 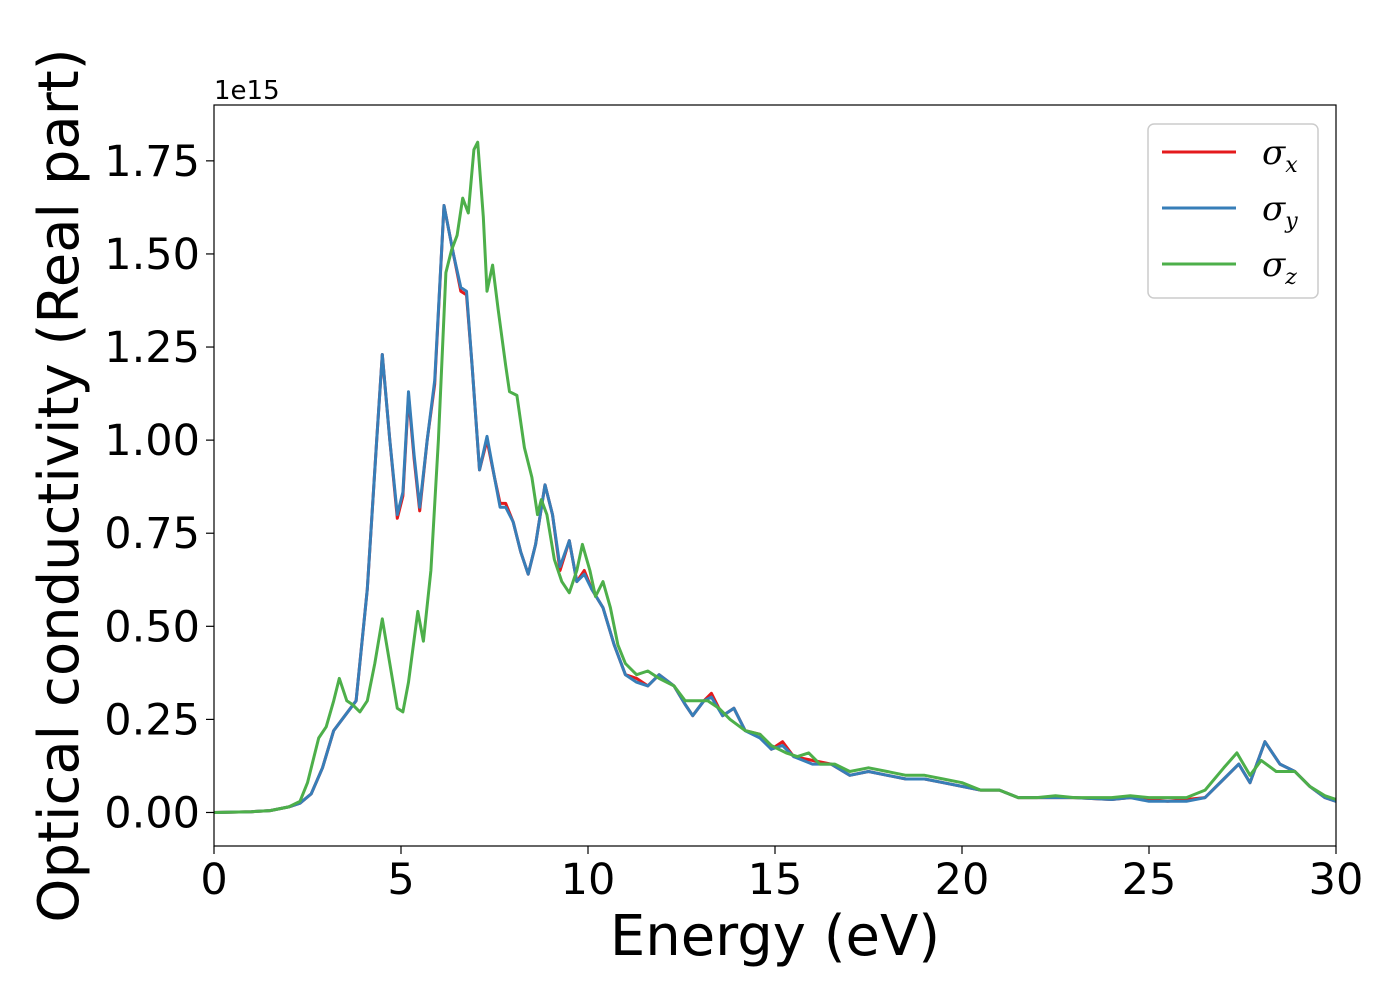 What do you see at coordinates (775, 880) in the screenshot?
I see `x-tick-label: 15` at bounding box center [775, 880].